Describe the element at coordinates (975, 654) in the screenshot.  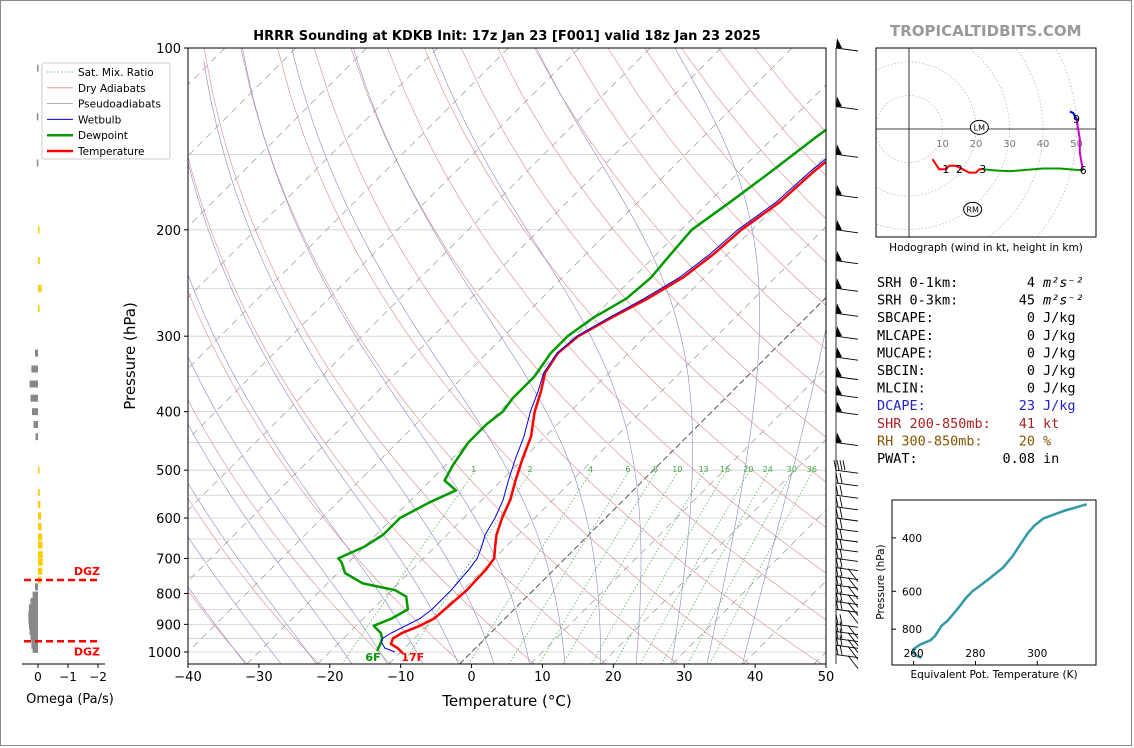
I see `theta-e-x-tick-label: 280` at that location.